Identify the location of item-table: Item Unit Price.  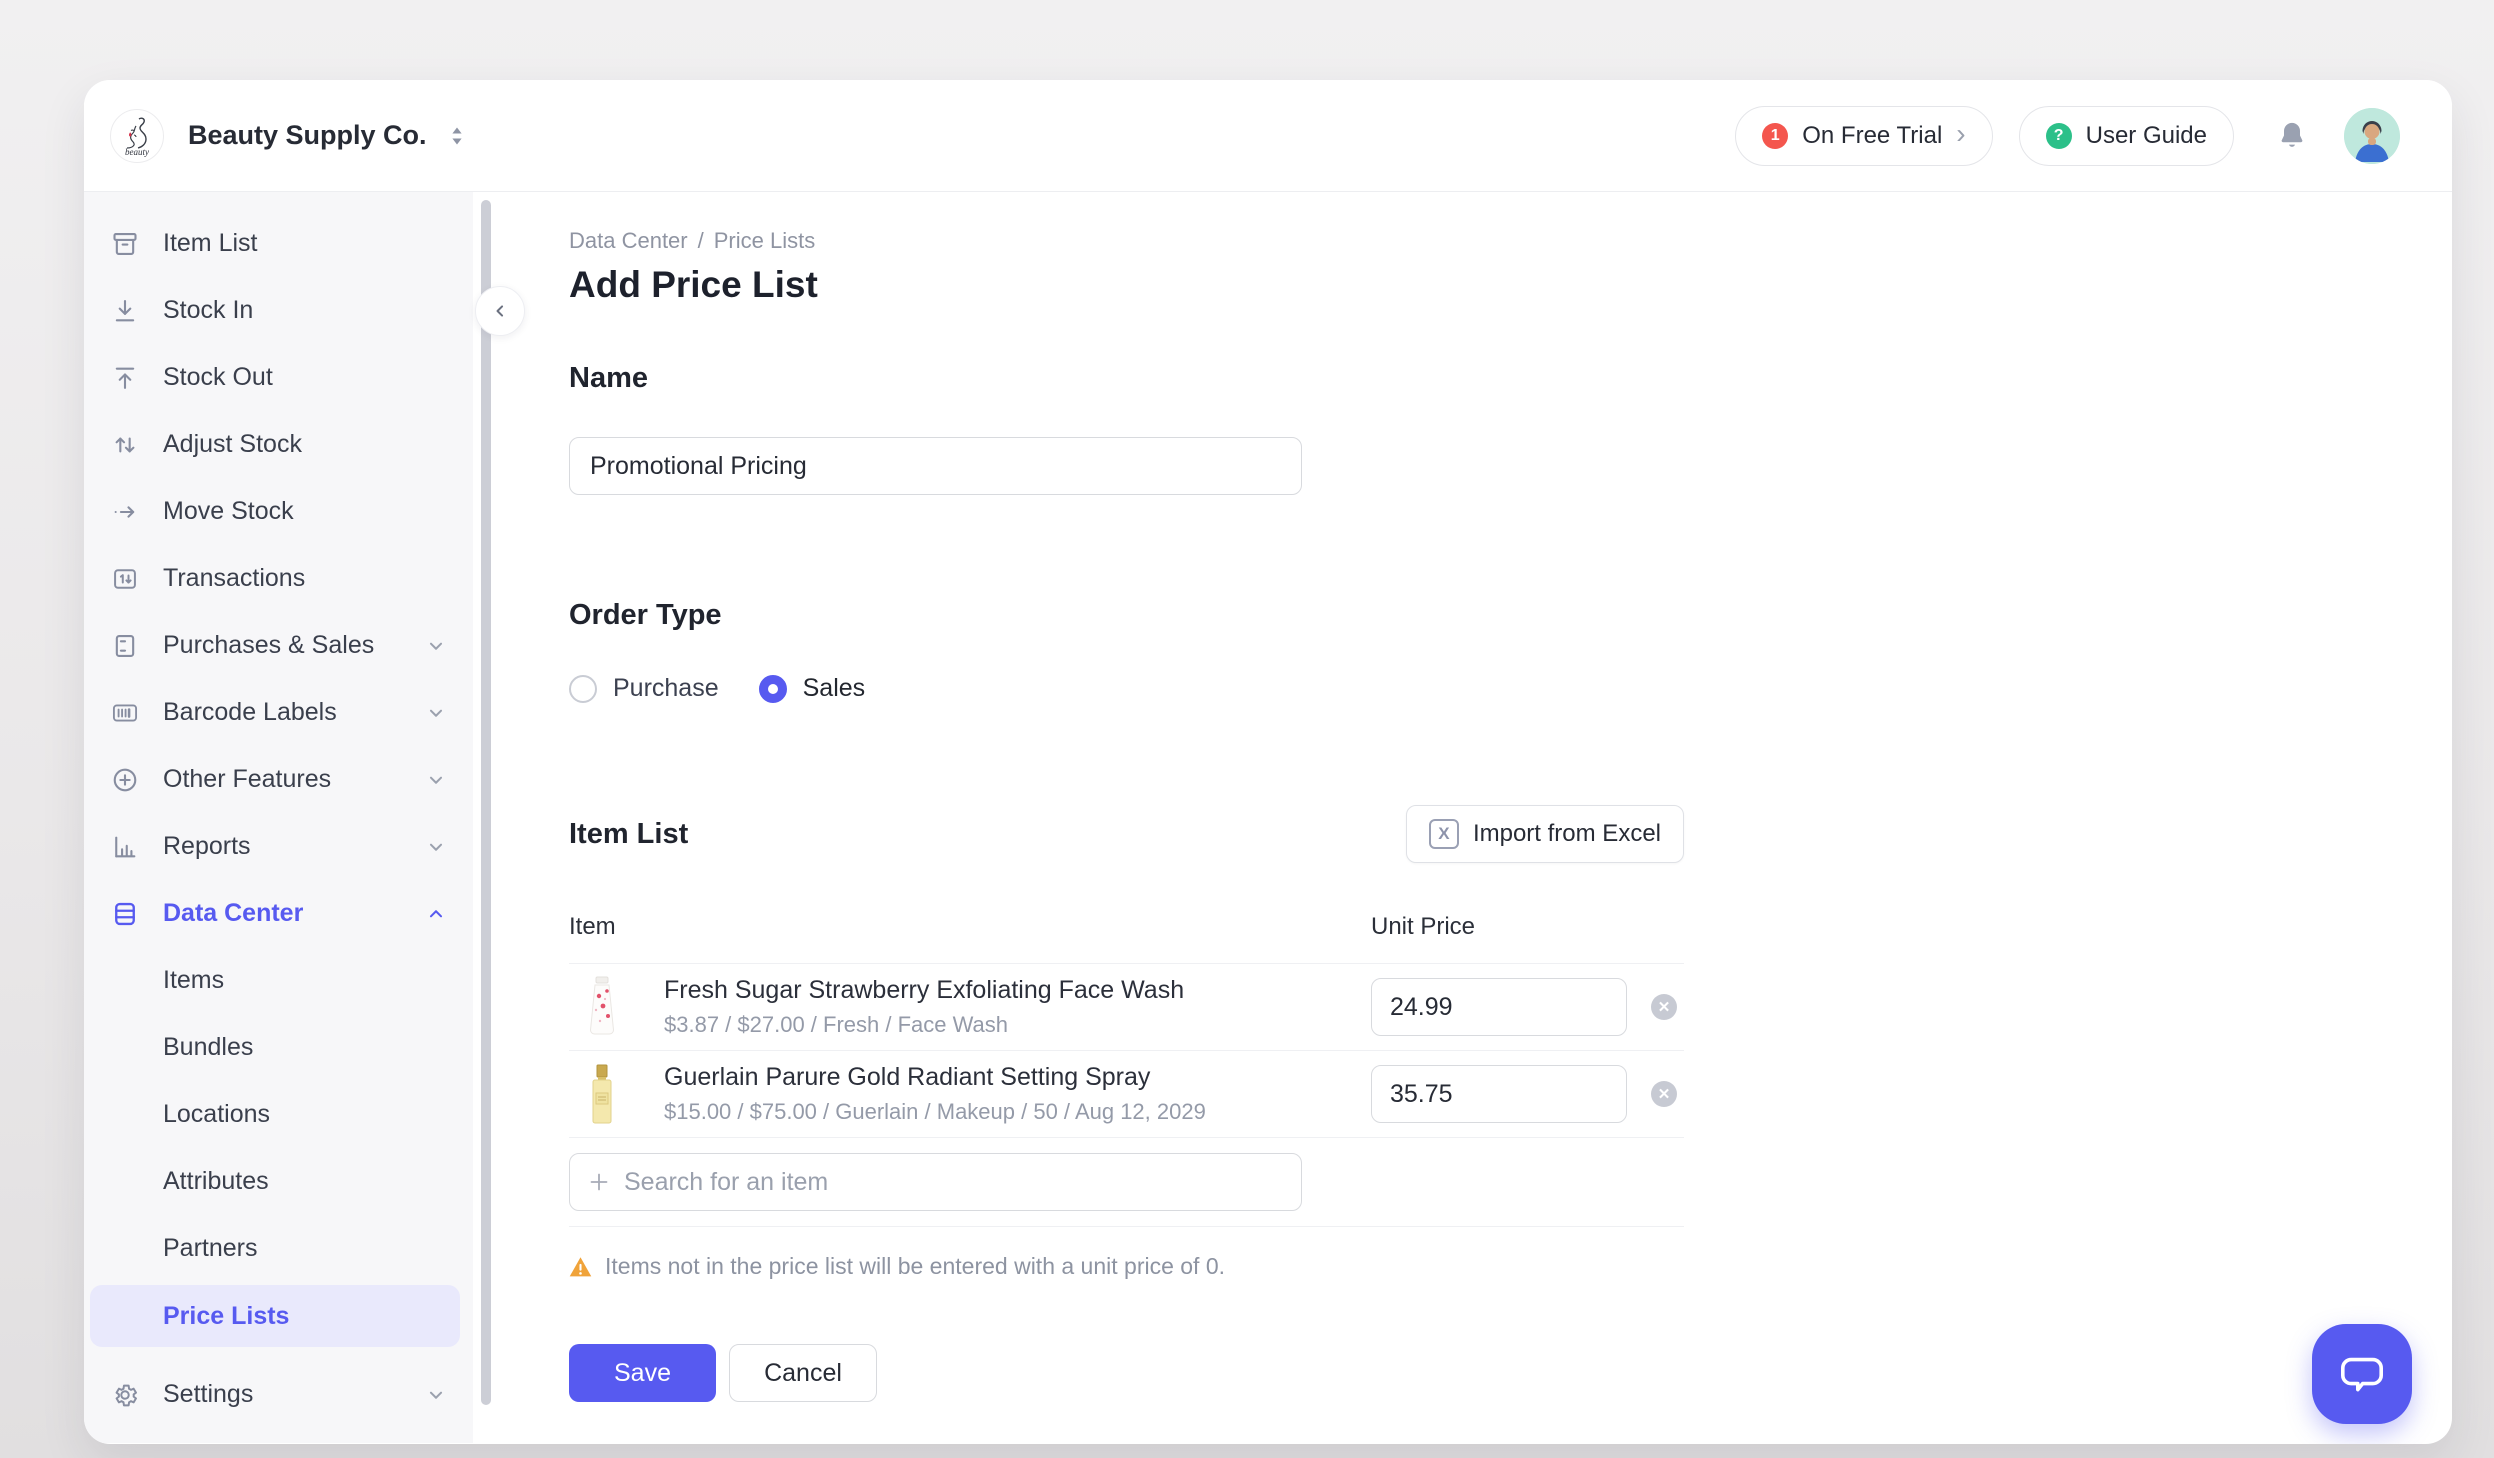
(1126, 1096).